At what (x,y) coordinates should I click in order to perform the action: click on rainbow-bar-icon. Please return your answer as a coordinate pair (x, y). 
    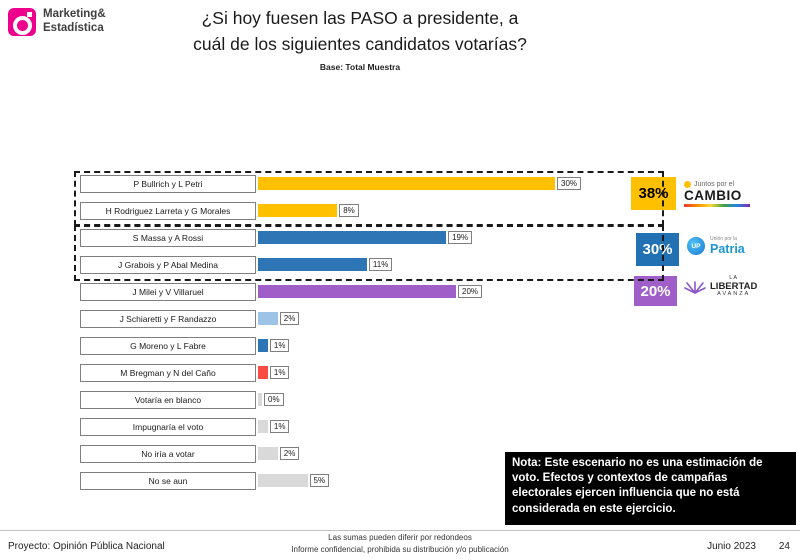
    Looking at the image, I should click on (717, 205).